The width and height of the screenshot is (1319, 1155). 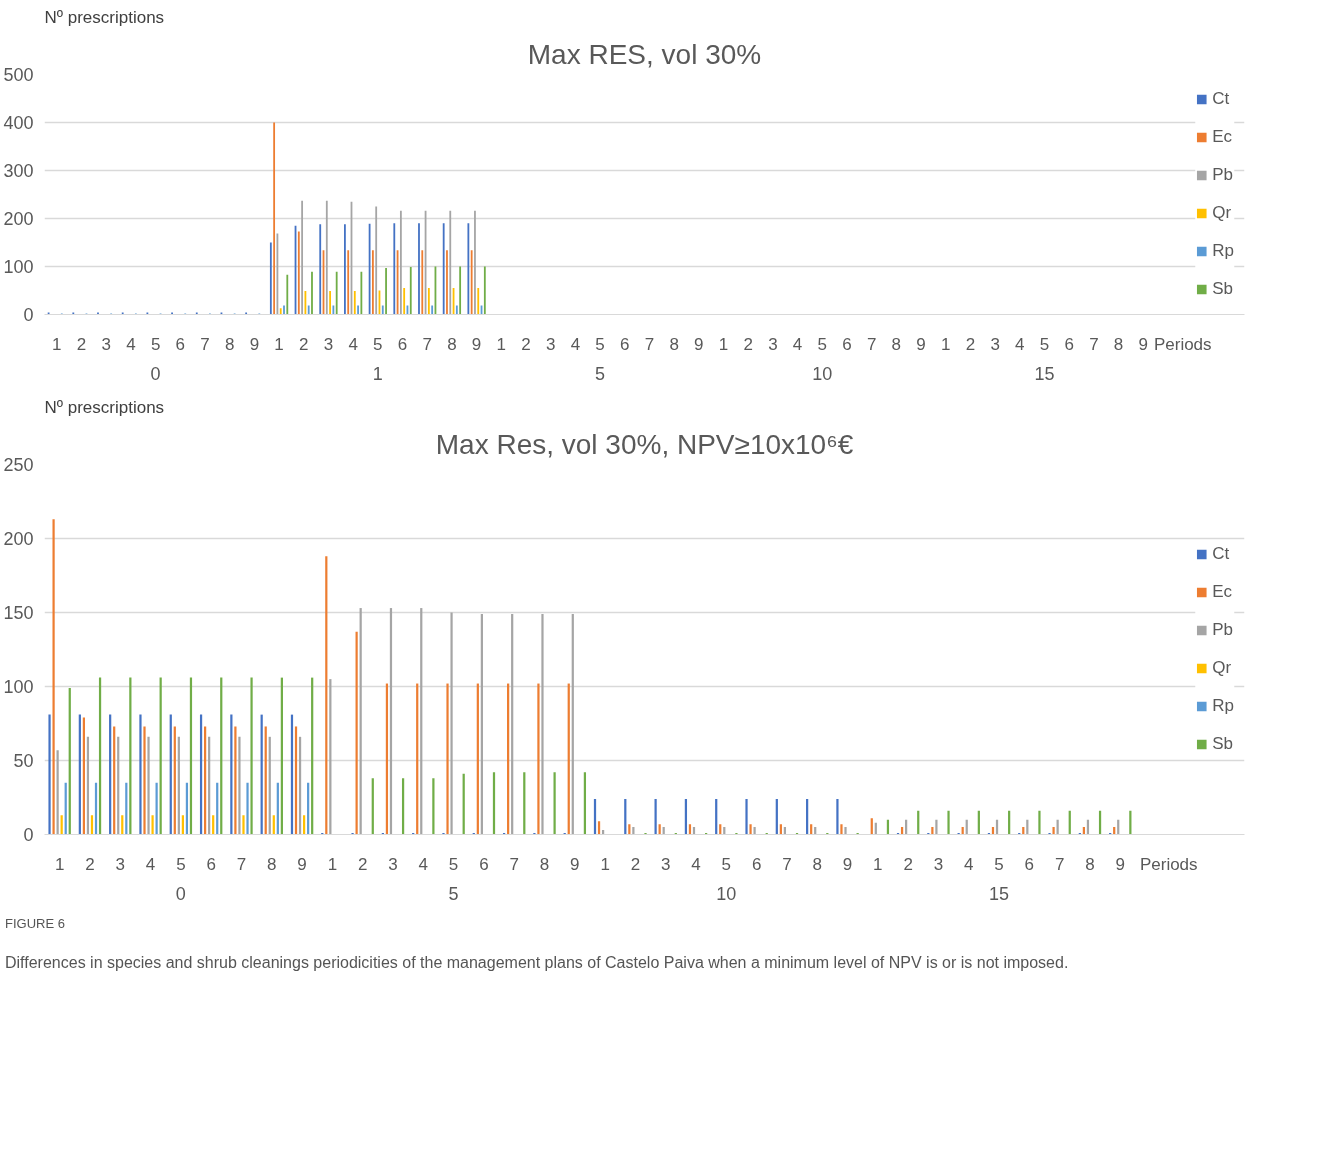 What do you see at coordinates (18, 219) in the screenshot?
I see `y-tick-label: 200` at bounding box center [18, 219].